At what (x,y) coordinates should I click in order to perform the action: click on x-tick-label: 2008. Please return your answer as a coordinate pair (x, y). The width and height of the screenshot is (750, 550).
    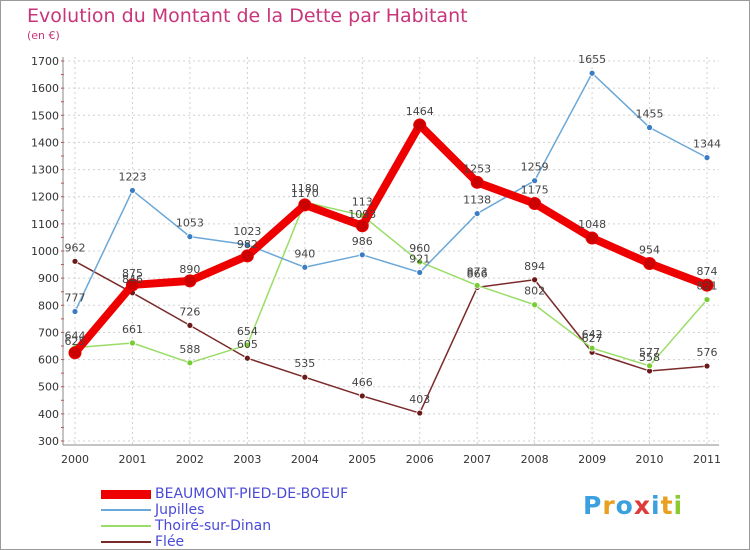
    Looking at the image, I should click on (535, 459).